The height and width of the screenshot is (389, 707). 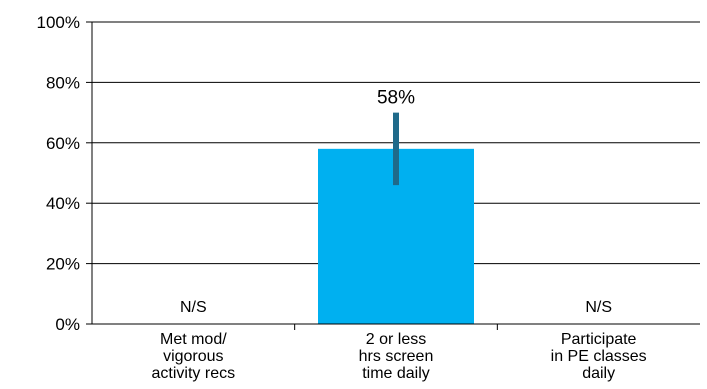 What do you see at coordinates (63, 203) in the screenshot?
I see `y-tick-label: 40%` at bounding box center [63, 203].